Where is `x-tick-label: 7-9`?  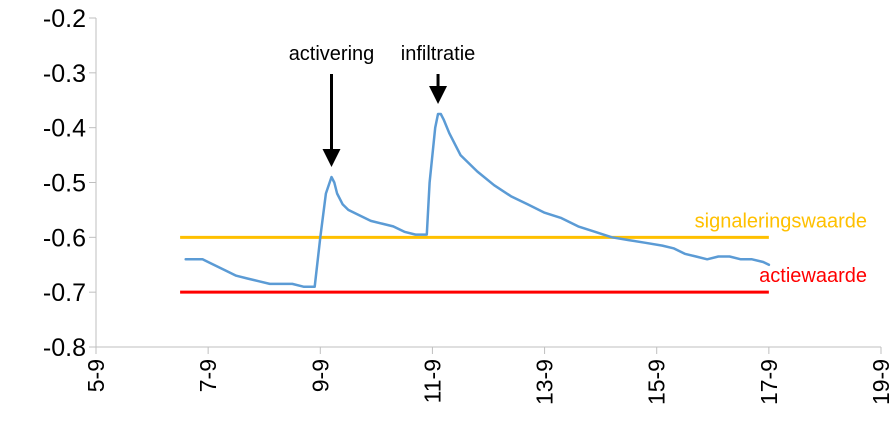
x-tick-label: 7-9 is located at coordinates (208, 375).